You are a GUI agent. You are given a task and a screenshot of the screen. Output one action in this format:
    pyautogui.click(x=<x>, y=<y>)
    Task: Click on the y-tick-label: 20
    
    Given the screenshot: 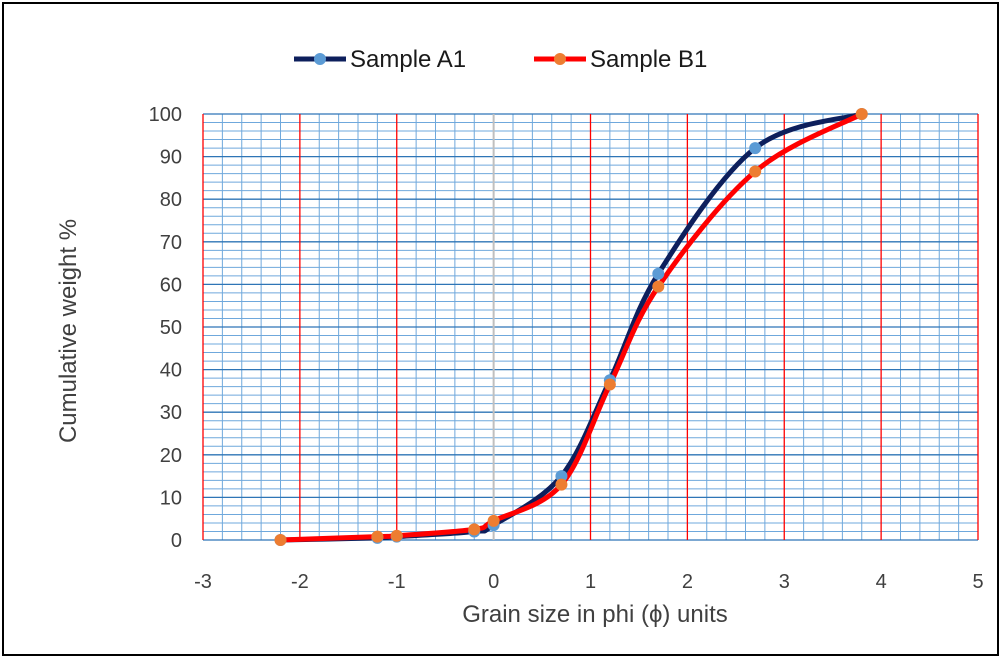 What is the action you would take?
    pyautogui.click(x=171, y=456)
    